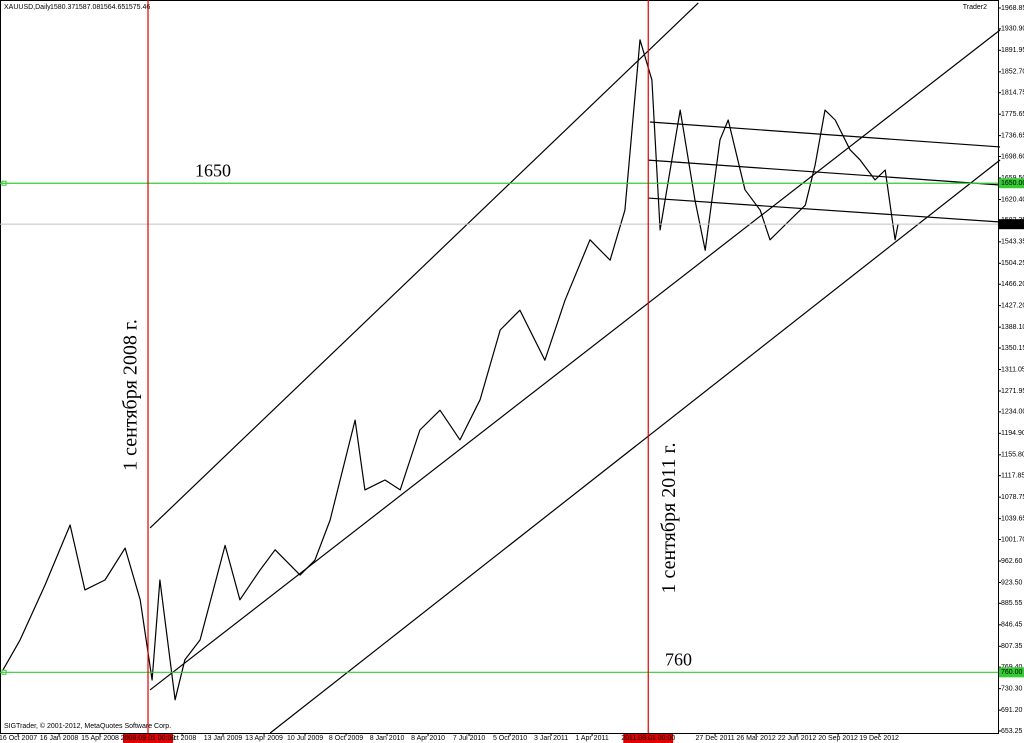  Describe the element at coordinates (100, 738) in the screenshot. I see `x-tick-label: 15 Apr 2008` at that location.